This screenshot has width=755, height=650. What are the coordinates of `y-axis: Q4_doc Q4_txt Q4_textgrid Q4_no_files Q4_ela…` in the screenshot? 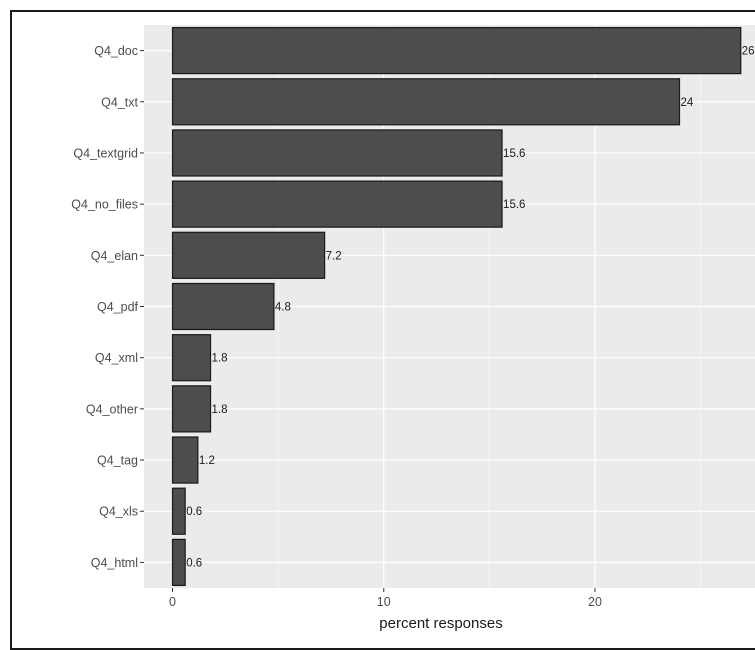 It's located at (107, 307).